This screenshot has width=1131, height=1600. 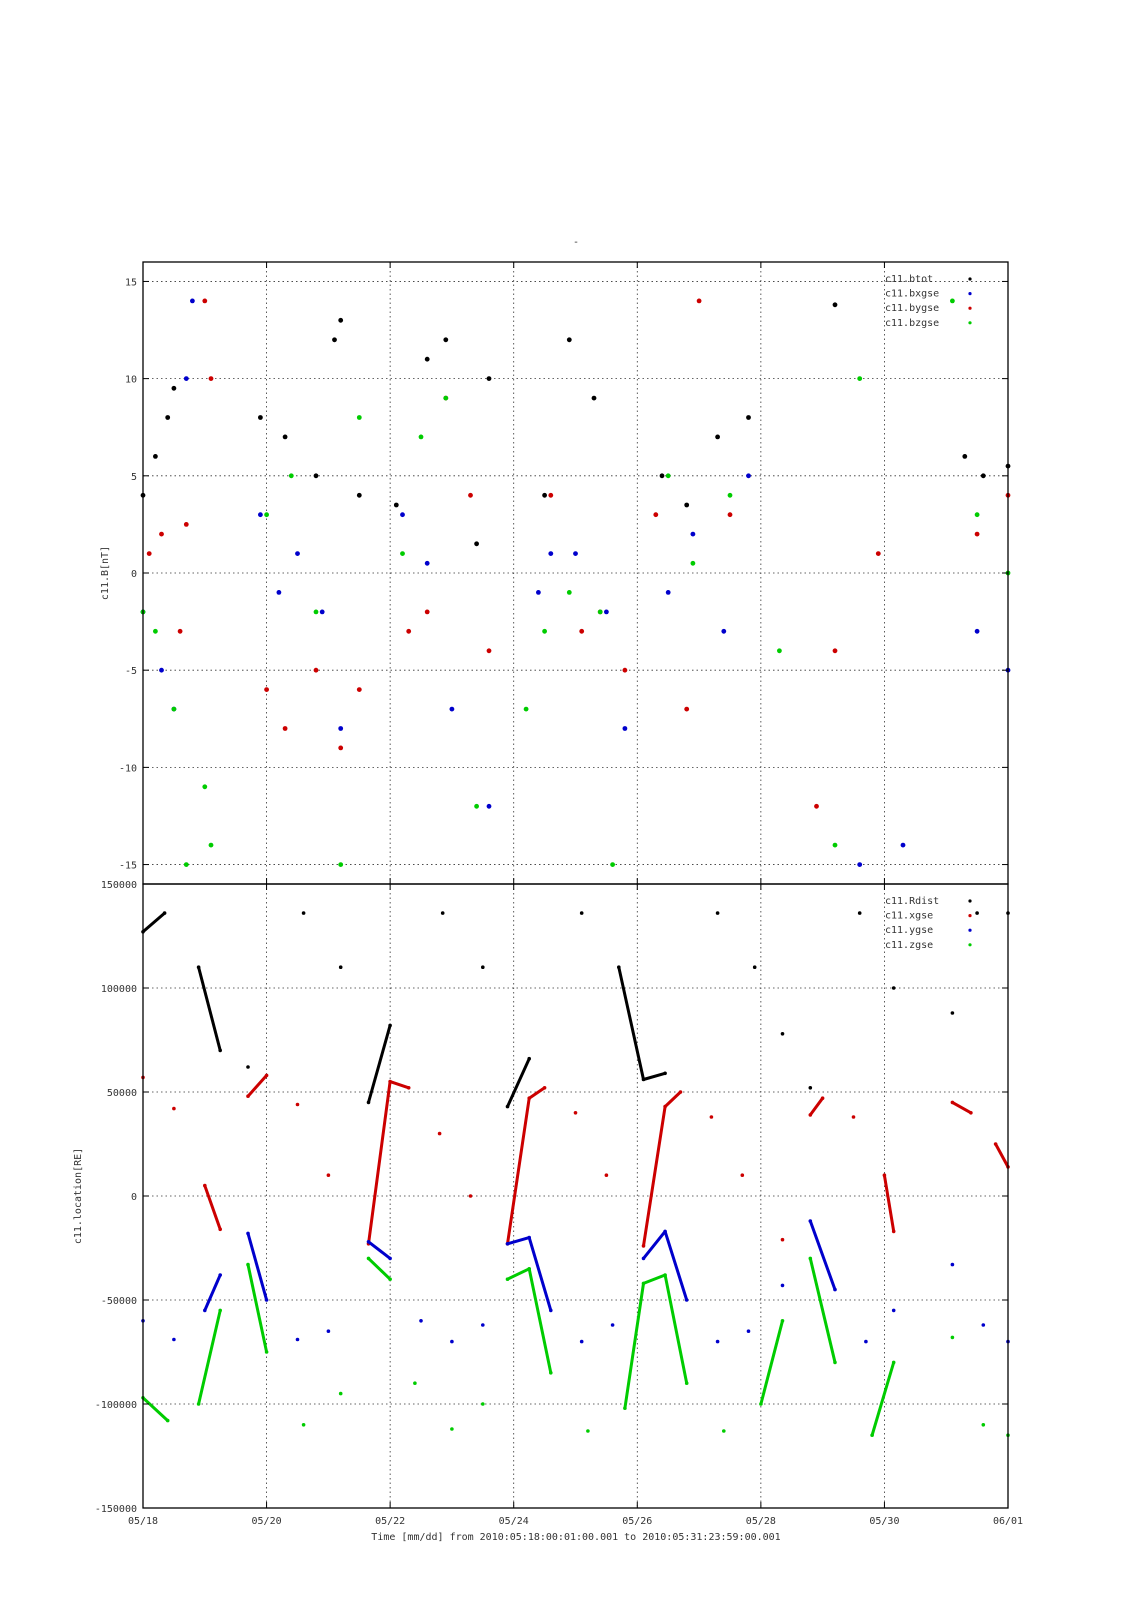 I want to click on location-legend-label: c11.xgse, so click(x=909, y=916).